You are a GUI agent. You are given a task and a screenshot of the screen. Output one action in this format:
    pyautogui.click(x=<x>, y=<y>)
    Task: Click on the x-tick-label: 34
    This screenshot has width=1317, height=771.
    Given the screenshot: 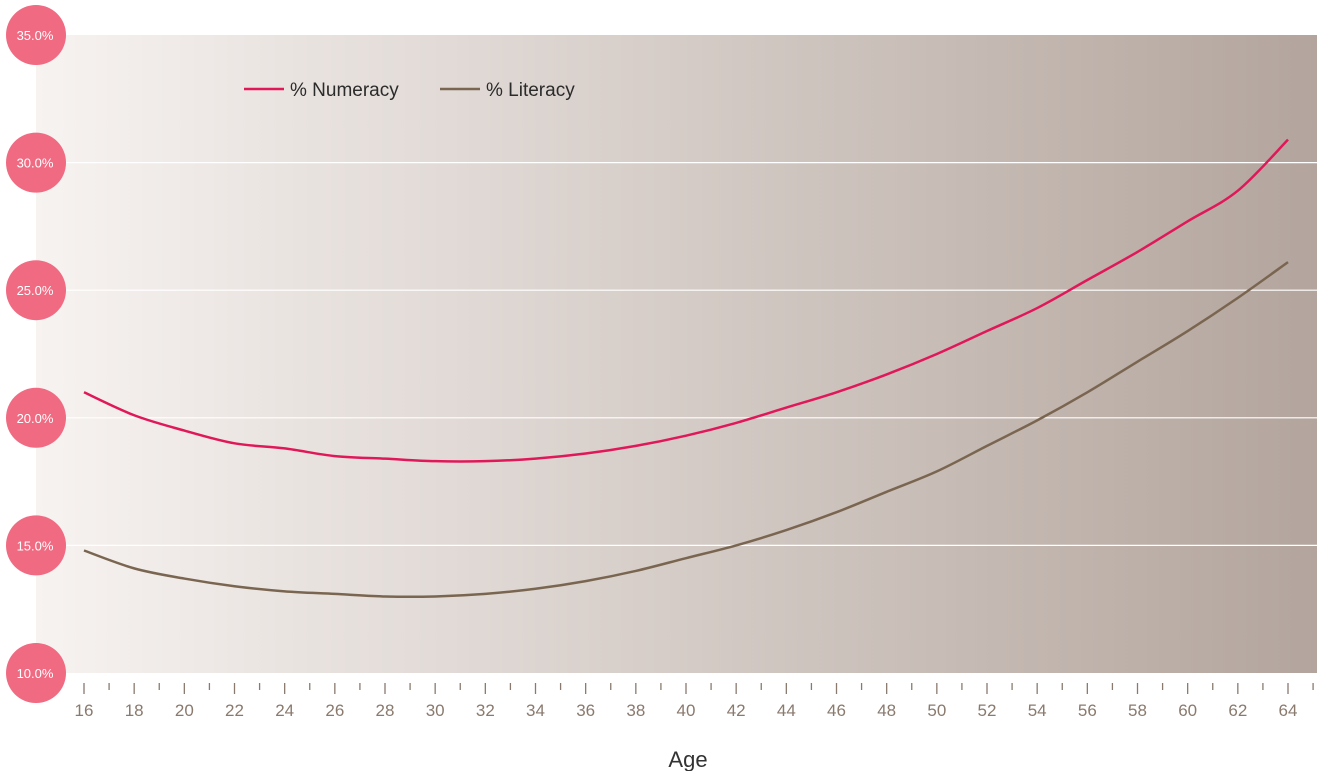 What is the action you would take?
    pyautogui.click(x=535, y=710)
    